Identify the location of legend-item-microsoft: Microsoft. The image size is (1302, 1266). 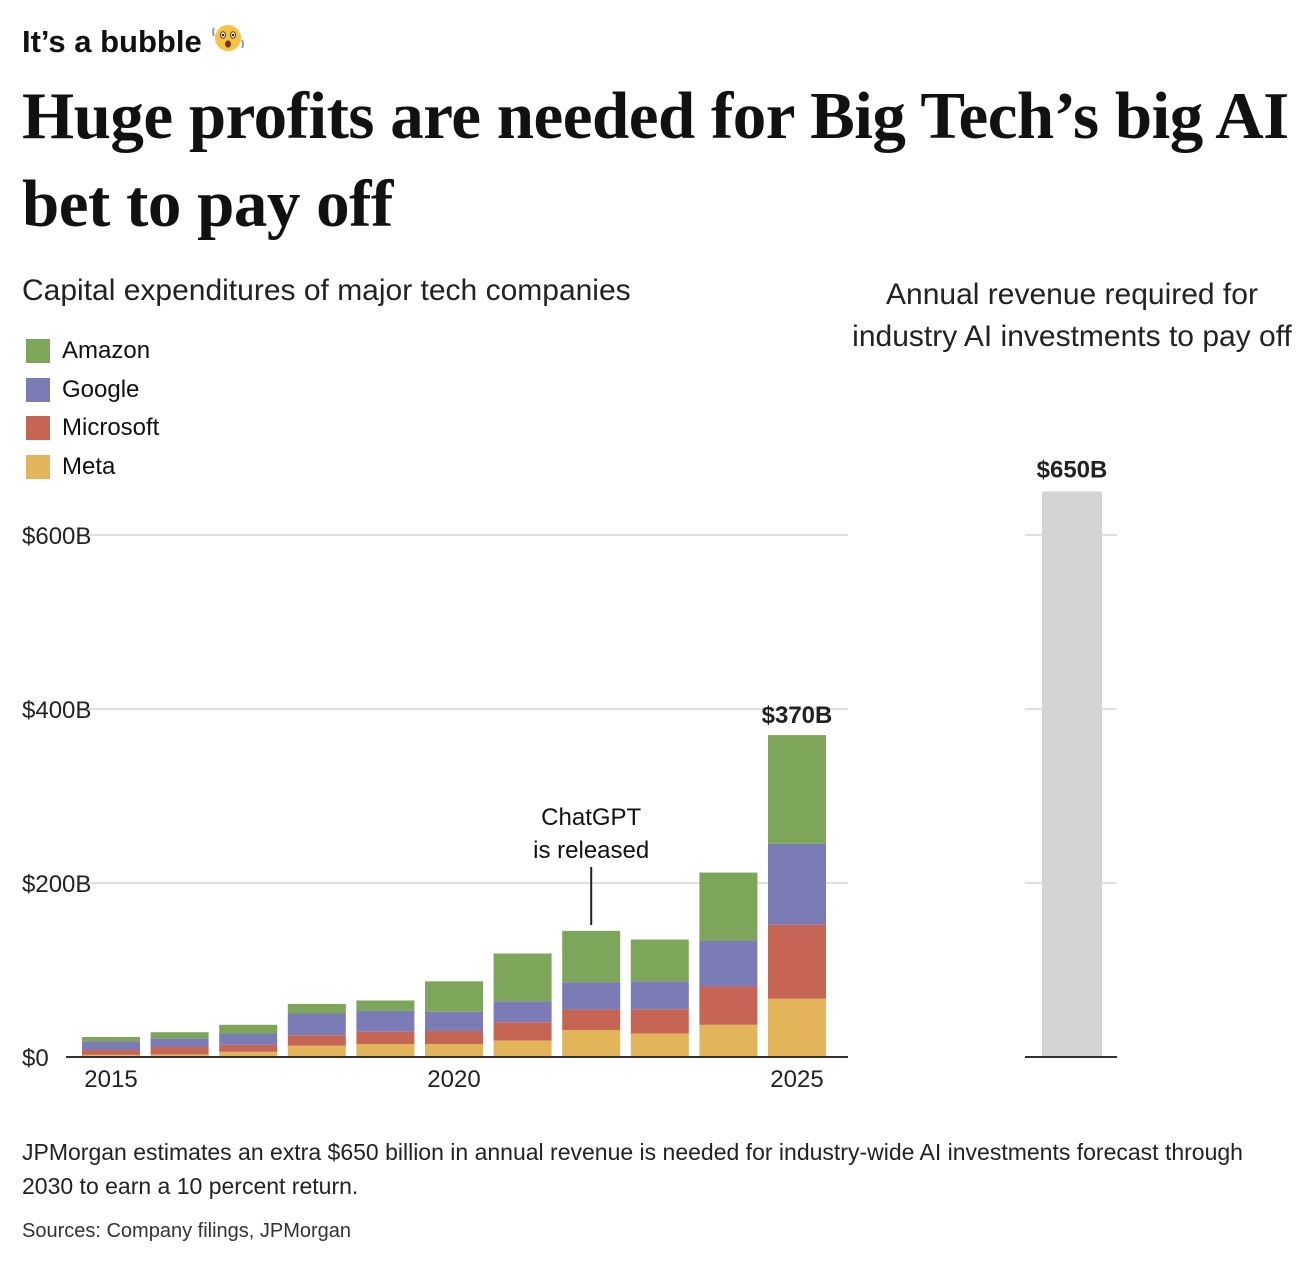
(92, 428).